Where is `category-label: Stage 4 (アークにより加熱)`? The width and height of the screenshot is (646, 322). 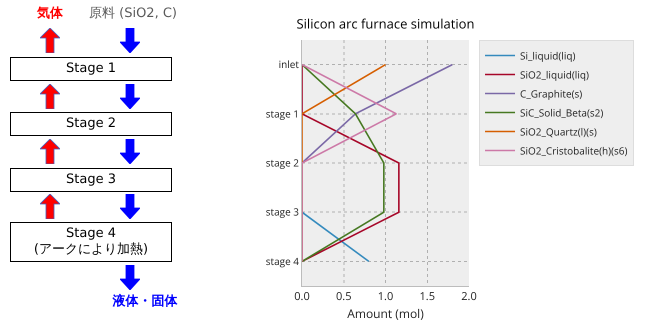
category-label: Stage 4 (アークにより加熱) is located at coordinates (91, 242).